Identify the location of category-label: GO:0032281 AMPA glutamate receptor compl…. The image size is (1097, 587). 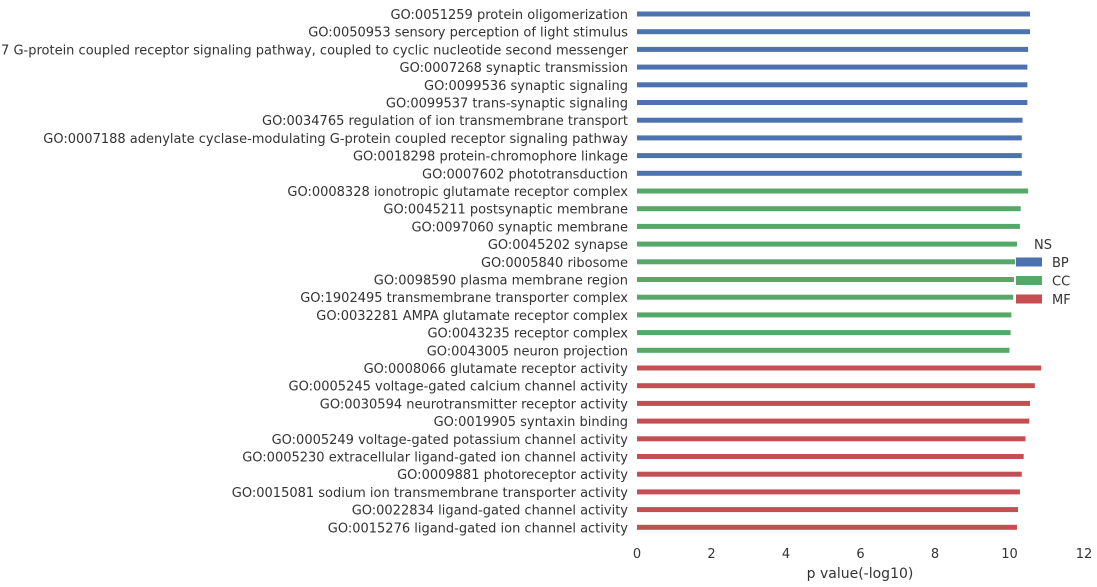
(472, 316).